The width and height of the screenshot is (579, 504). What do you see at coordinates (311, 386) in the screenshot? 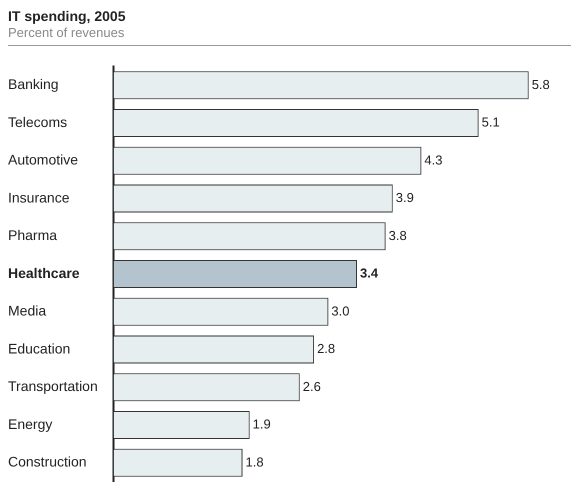
I see `data-label: 2.6` at bounding box center [311, 386].